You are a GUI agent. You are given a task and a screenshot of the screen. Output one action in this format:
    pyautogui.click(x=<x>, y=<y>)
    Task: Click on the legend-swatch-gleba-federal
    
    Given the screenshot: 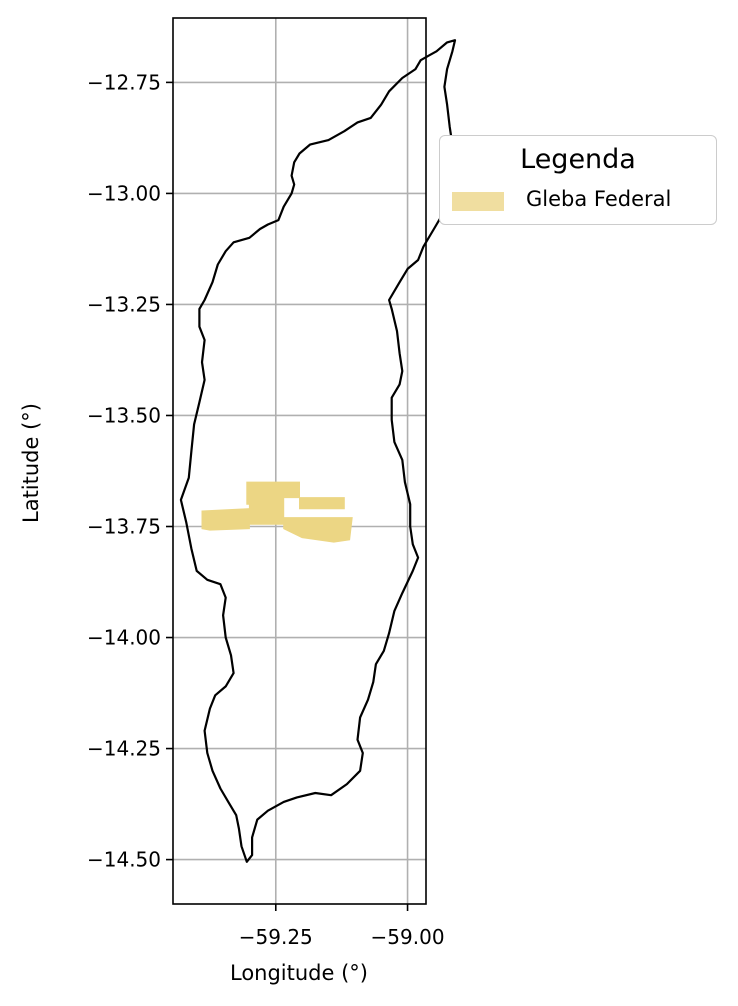 What is the action you would take?
    pyautogui.click(x=478, y=201)
    